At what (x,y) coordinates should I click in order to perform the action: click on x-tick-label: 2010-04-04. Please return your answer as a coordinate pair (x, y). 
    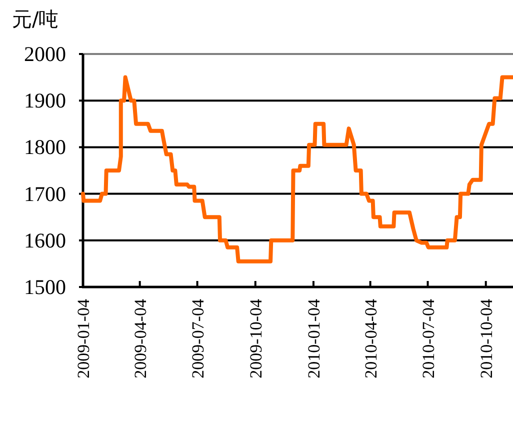
    Looking at the image, I should click on (370, 338).